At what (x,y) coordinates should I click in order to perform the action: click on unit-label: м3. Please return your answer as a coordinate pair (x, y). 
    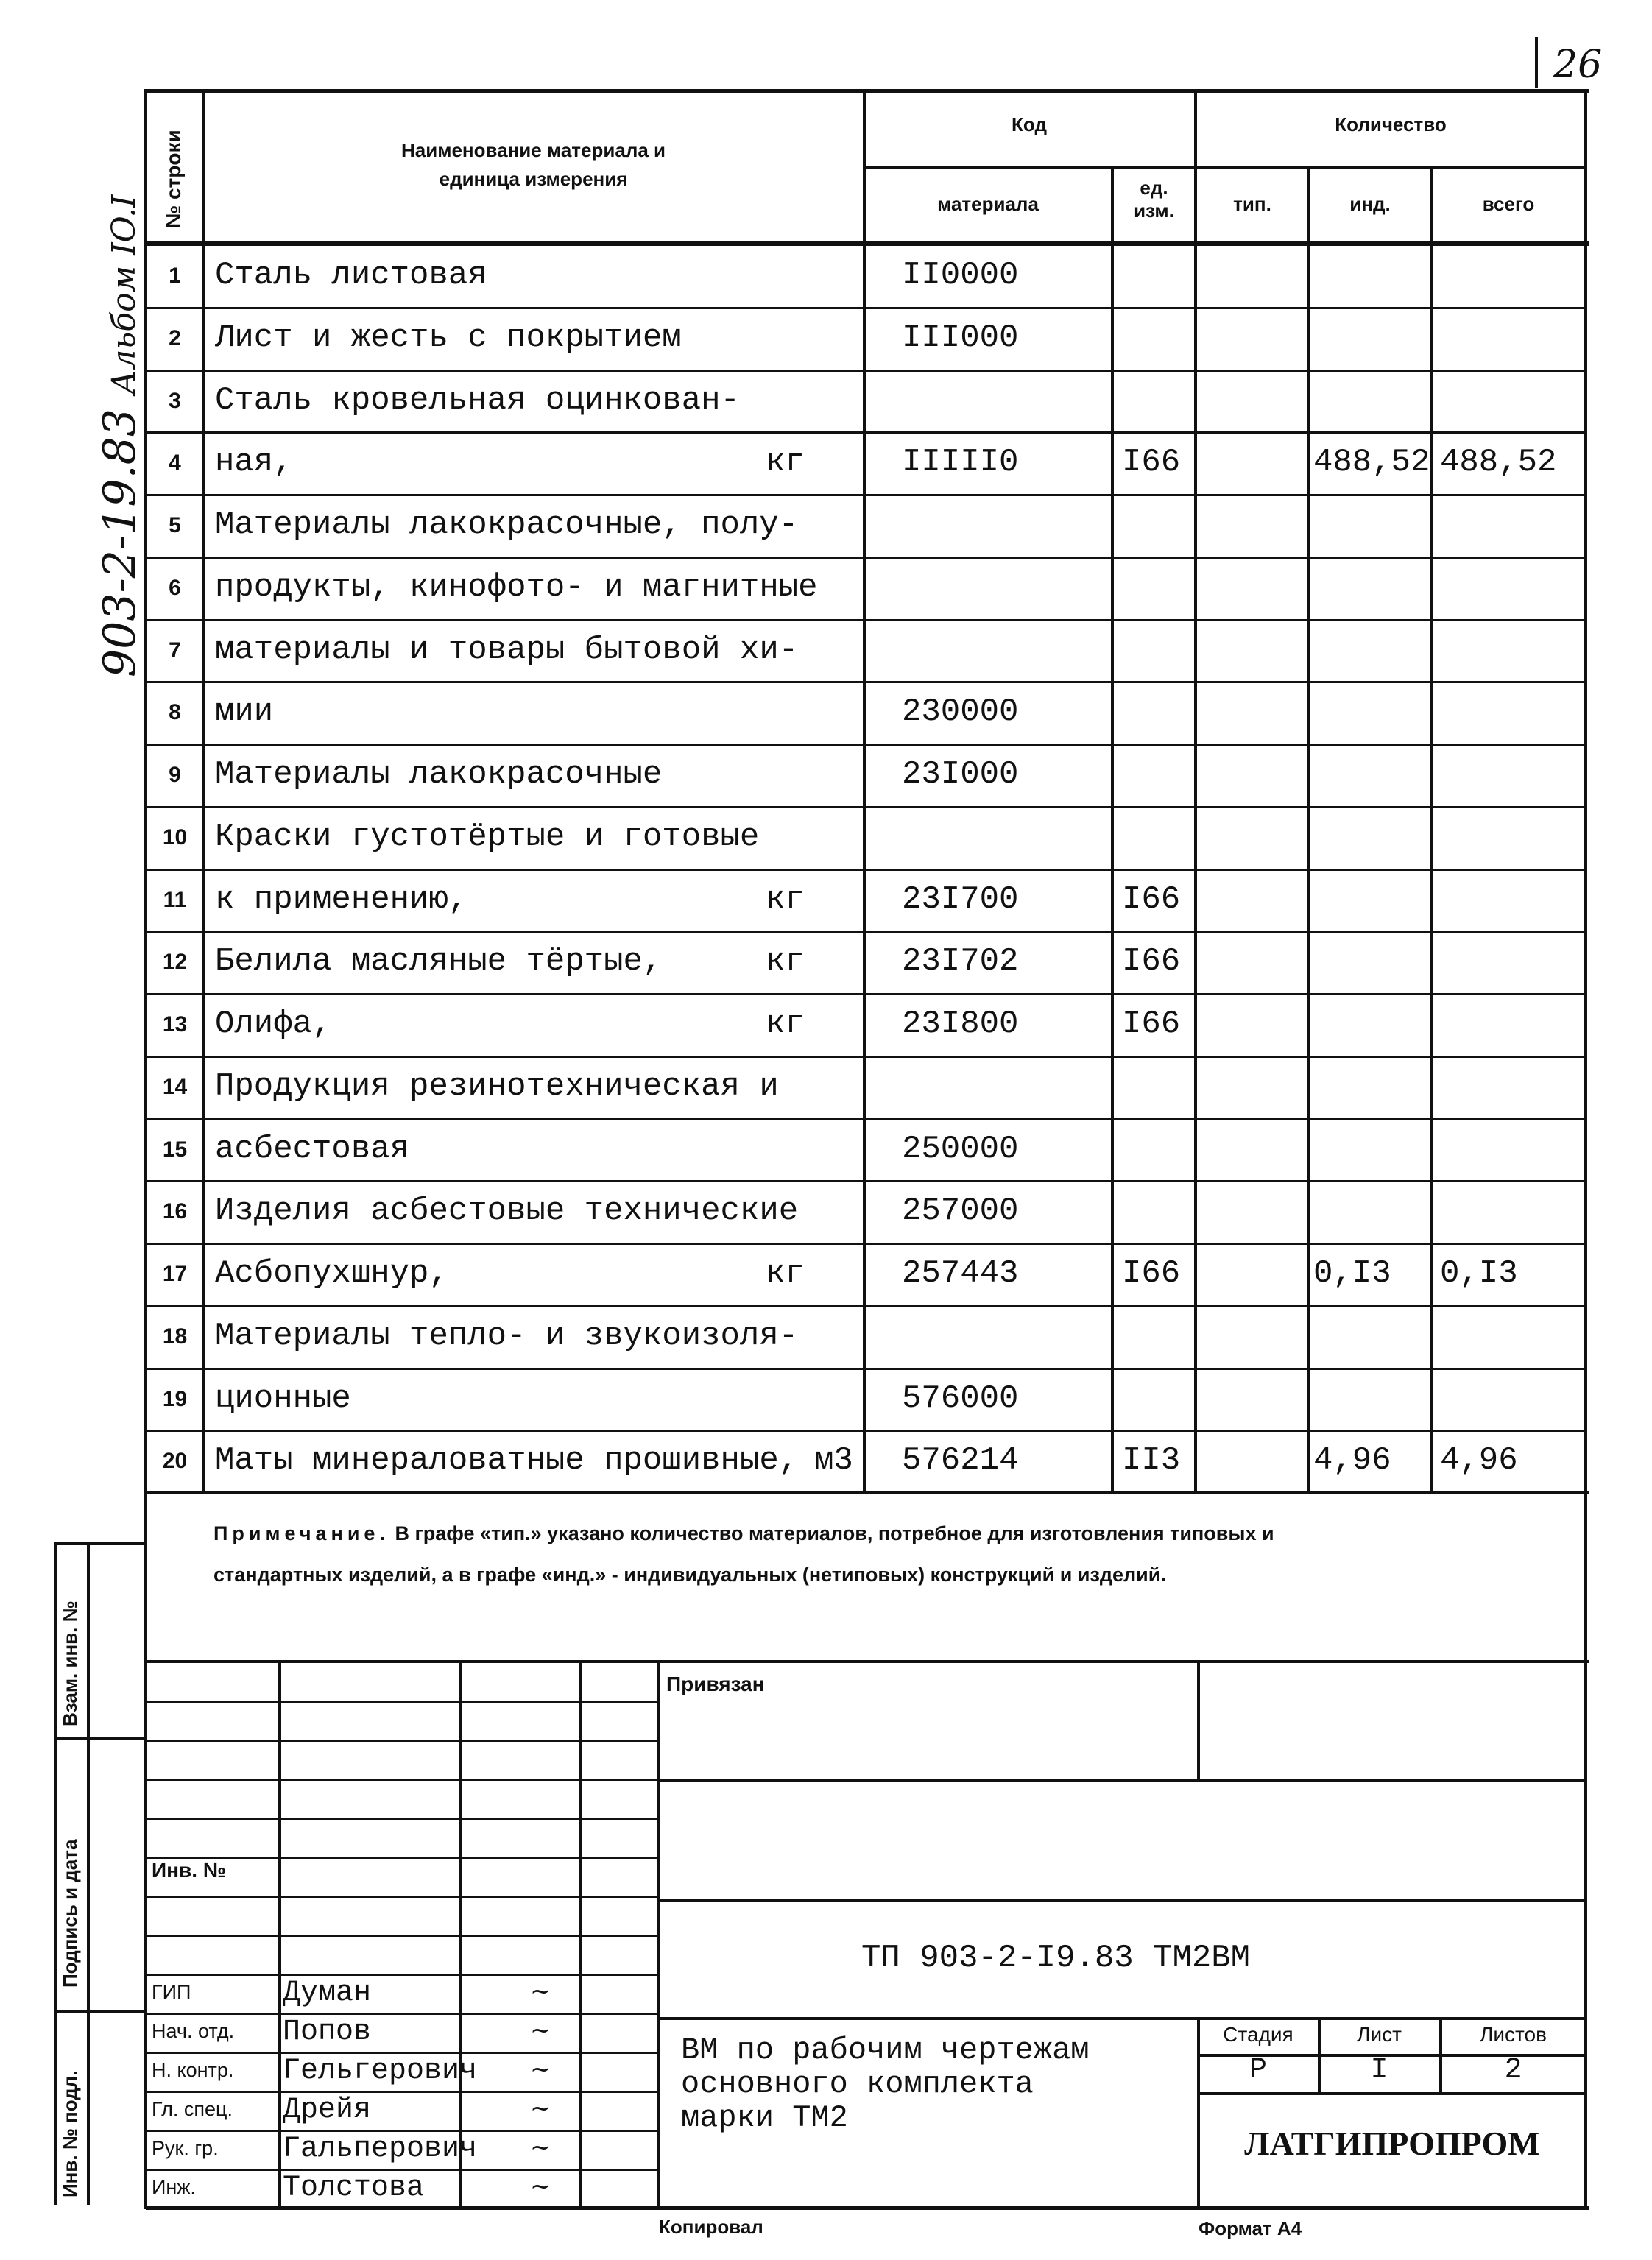
    Looking at the image, I should click on (833, 1461).